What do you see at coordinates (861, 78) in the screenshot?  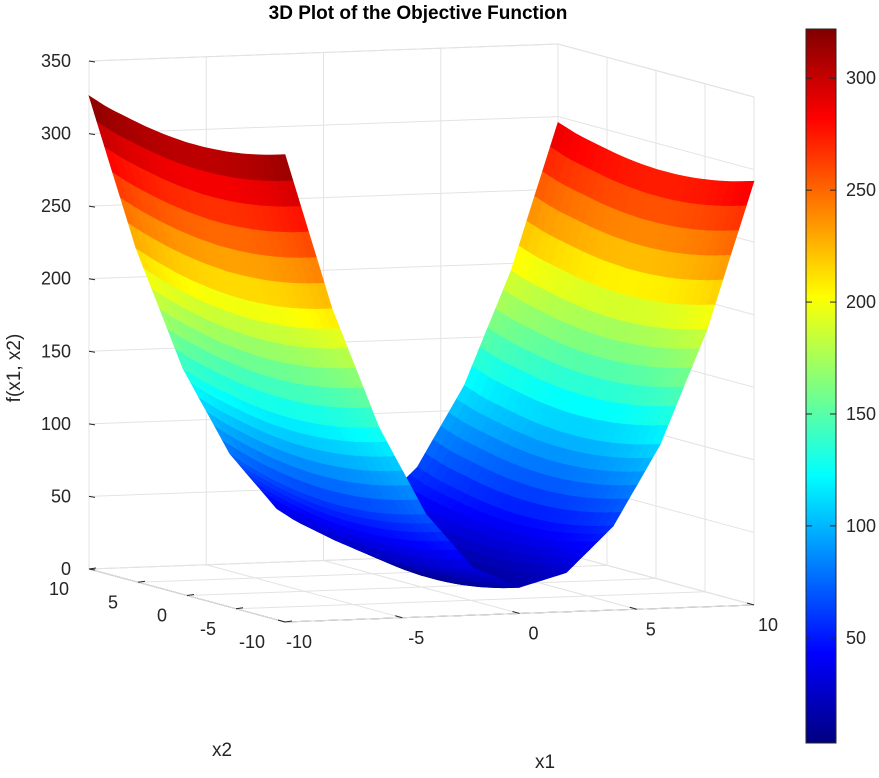 I see `colorbar-tick-label: 300` at bounding box center [861, 78].